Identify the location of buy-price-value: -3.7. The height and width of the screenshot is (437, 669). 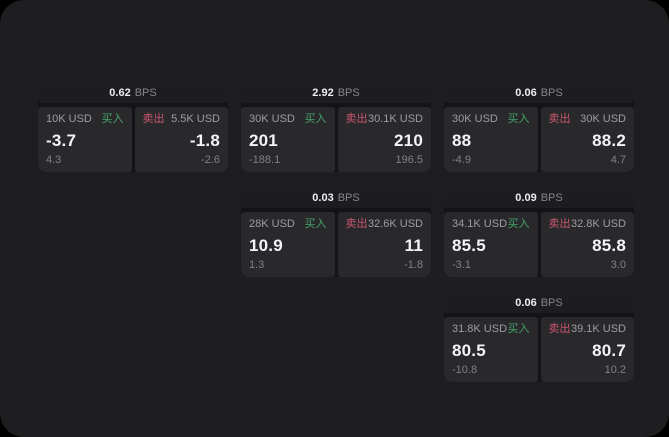
(61, 140).